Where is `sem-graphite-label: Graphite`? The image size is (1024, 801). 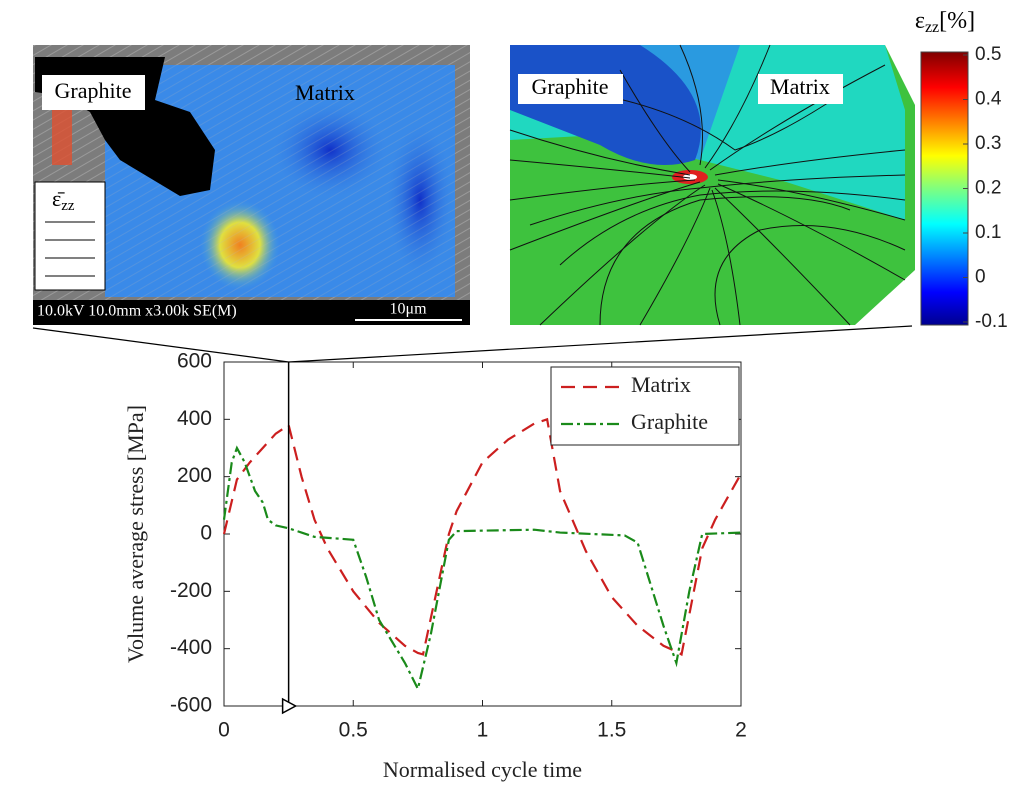
sem-graphite-label: Graphite is located at coordinates (93, 90).